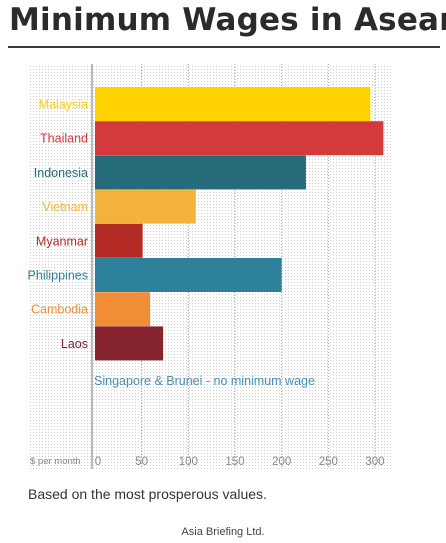 This screenshot has width=446, height=543. What do you see at coordinates (200, 172) in the screenshot?
I see `bar-indonesia` at bounding box center [200, 172].